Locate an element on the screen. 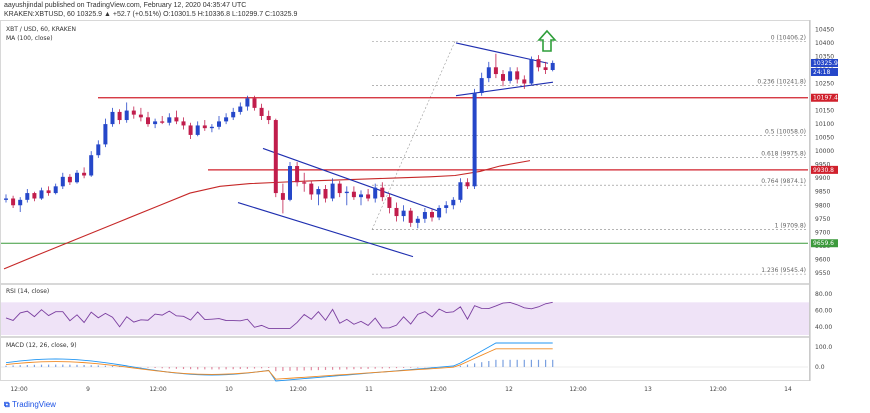 Image resolution: width=870 pixels, height=413 pixels. macd-indicator: 100.0 0.0 is located at coordinates (416, 362).